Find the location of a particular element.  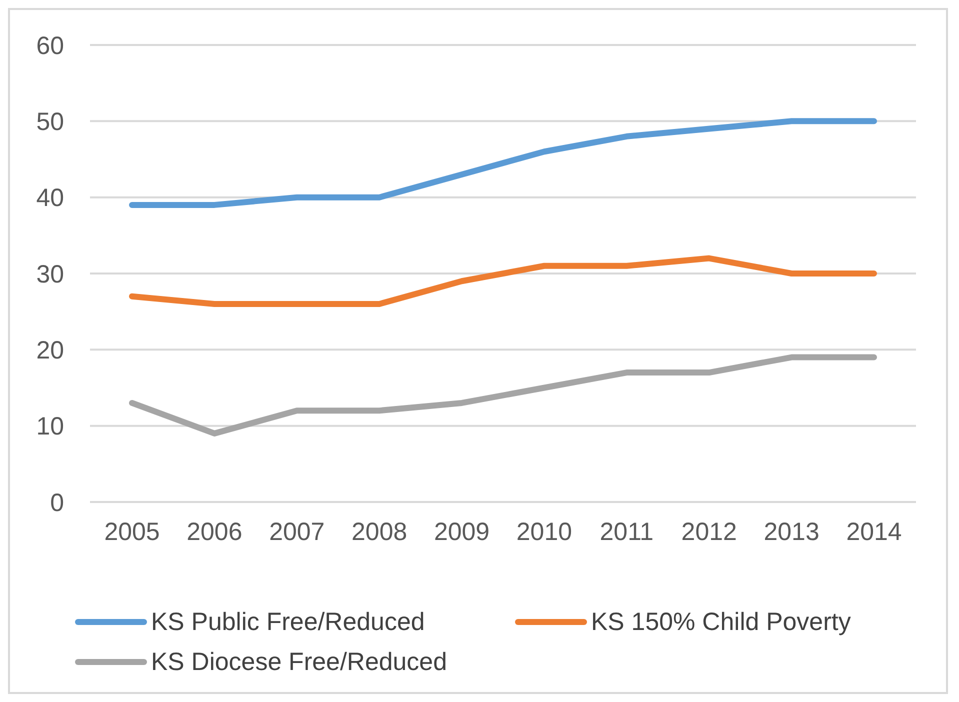

y-tick-label: 60 is located at coordinates (50, 46).